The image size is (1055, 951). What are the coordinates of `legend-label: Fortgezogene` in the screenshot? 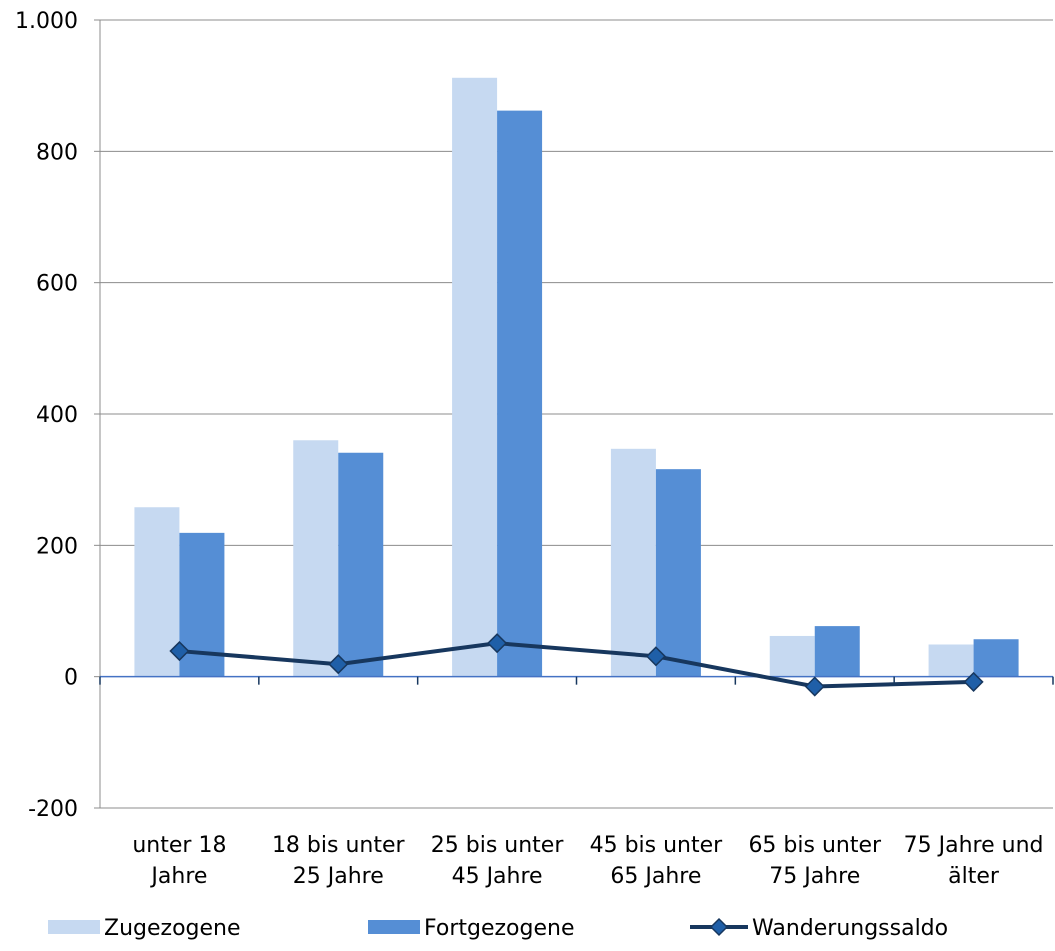 It's located at (499, 928).